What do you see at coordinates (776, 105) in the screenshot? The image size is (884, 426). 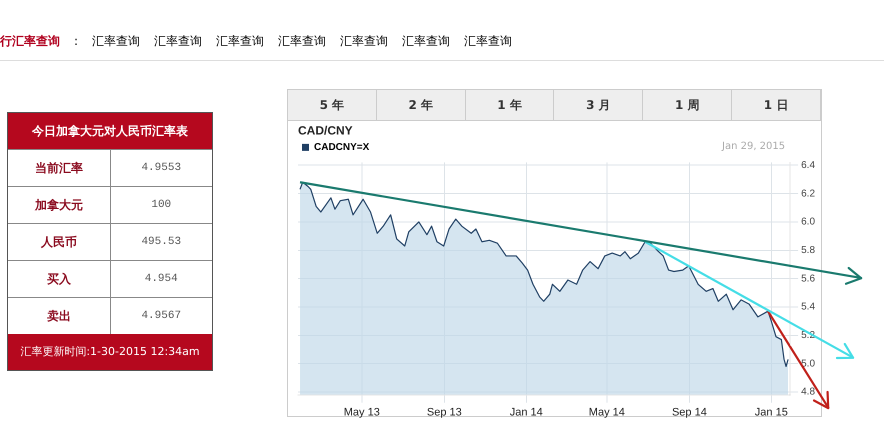 I see `text: 1 日` at bounding box center [776, 105].